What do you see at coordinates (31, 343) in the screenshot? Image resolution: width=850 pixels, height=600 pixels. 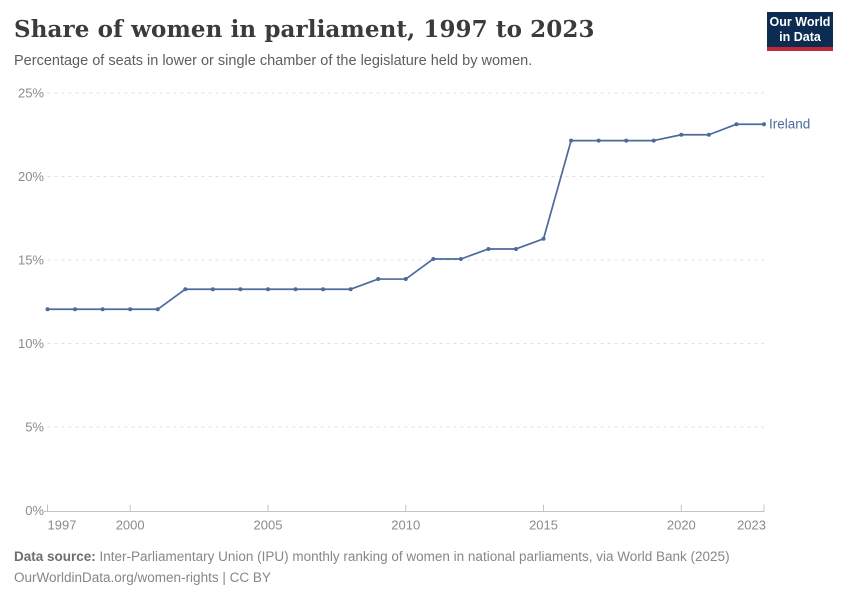 I see `y-tick-label: 10%` at bounding box center [31, 343].